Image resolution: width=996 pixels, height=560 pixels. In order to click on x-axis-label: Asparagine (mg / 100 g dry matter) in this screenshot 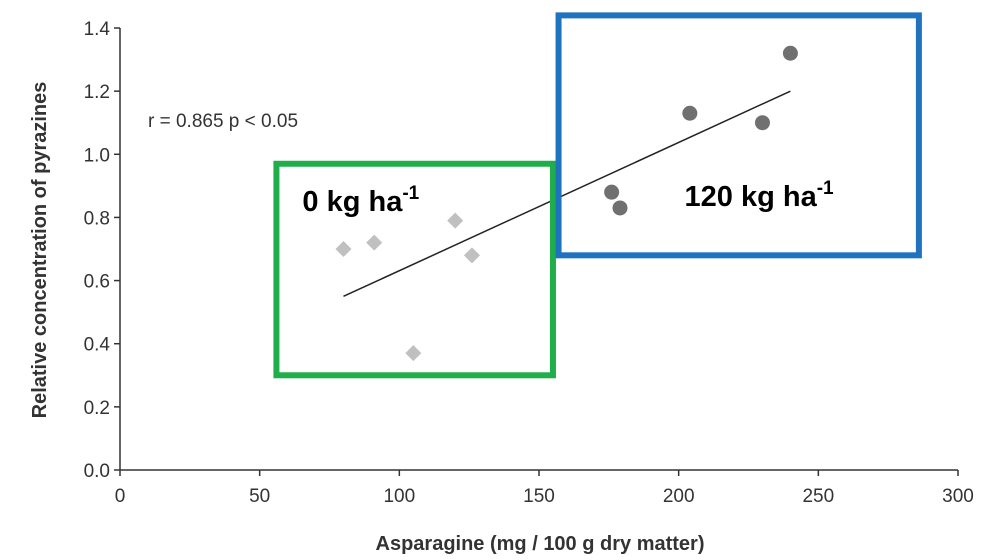, I will do `click(540, 544)`.